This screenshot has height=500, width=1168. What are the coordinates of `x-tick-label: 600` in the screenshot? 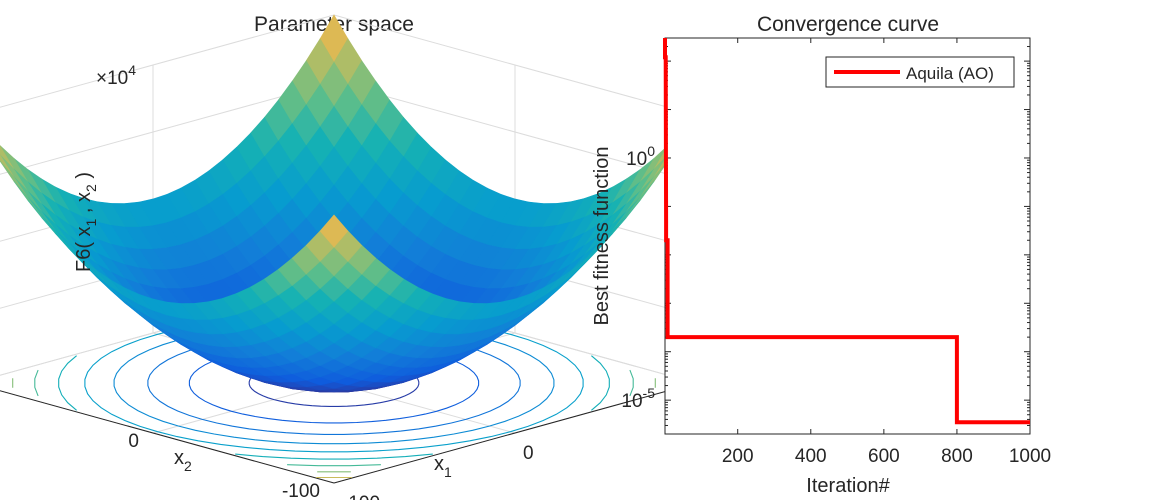 It's located at (884, 456).